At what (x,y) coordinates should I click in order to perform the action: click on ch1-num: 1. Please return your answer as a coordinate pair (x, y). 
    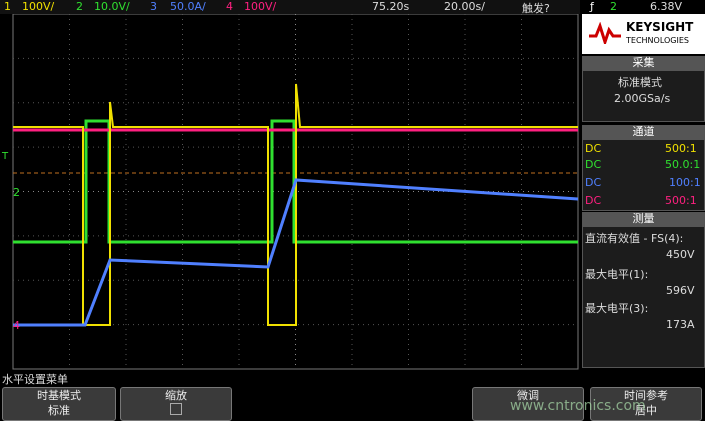
    Looking at the image, I should click on (7, 6).